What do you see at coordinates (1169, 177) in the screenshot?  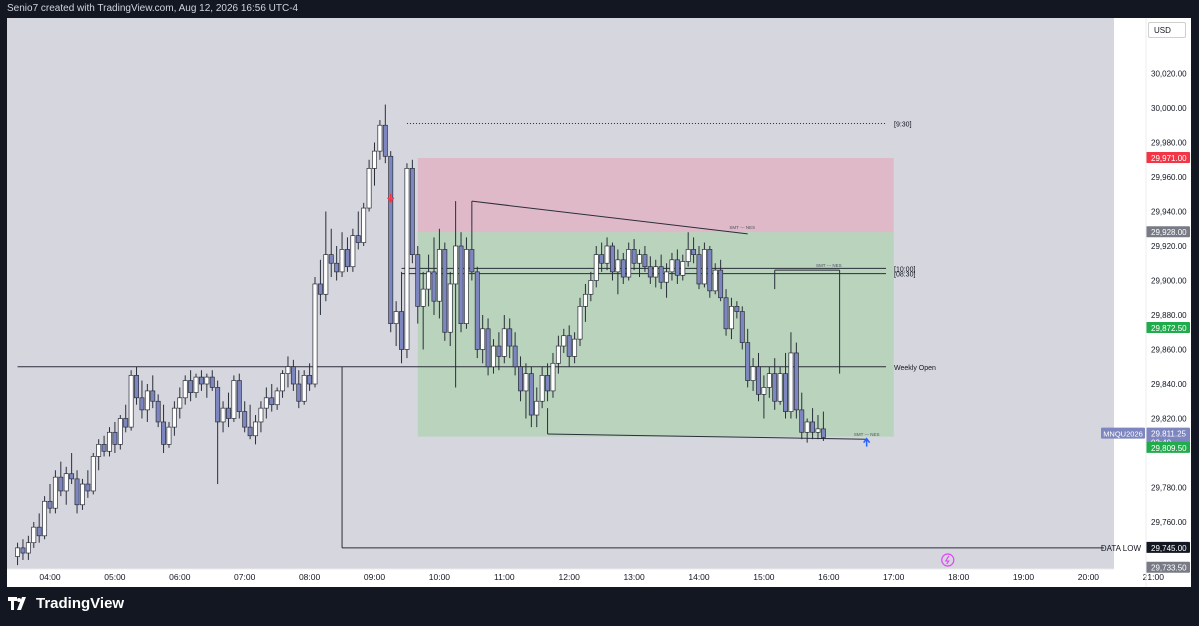 I see `y-tick-label: 29,960.00` at bounding box center [1169, 177].